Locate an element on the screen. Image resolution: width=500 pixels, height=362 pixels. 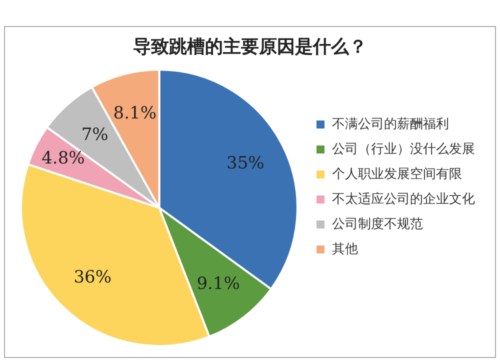
legend-label: 其他 is located at coordinates (345, 249).